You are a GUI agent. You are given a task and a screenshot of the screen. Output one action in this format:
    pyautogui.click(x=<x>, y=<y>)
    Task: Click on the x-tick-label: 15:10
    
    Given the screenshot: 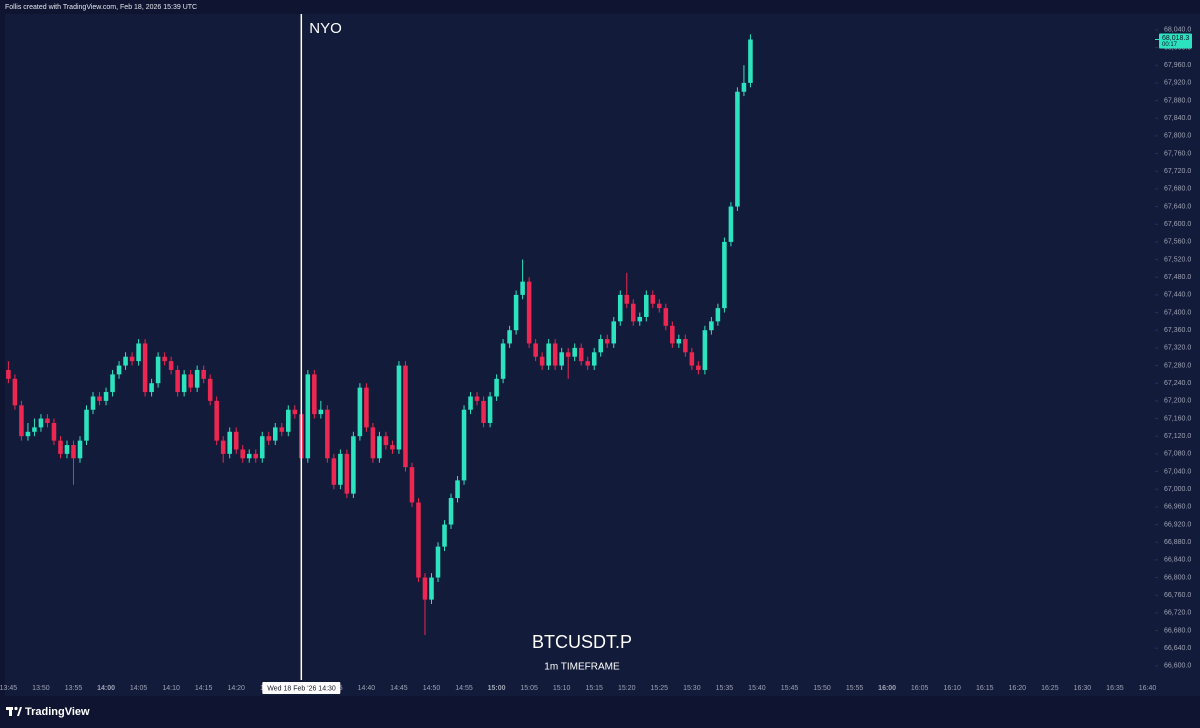 What is the action you would take?
    pyautogui.click(x=562, y=688)
    